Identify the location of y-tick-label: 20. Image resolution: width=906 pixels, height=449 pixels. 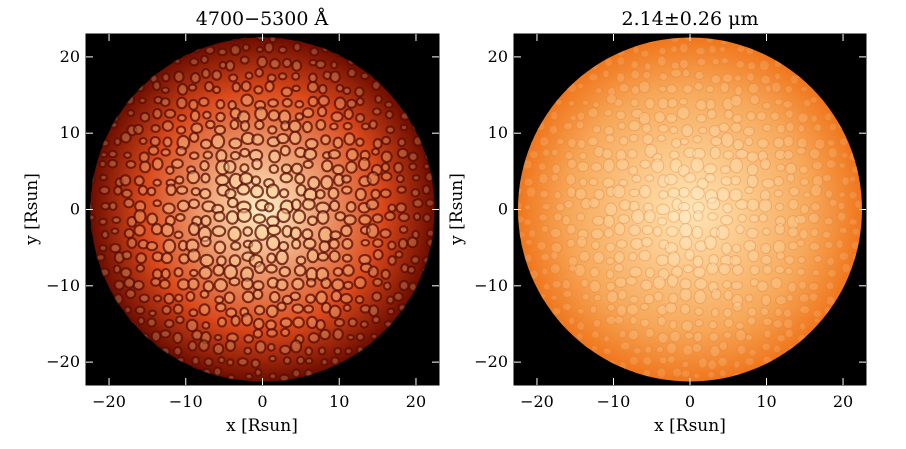
(498, 56).